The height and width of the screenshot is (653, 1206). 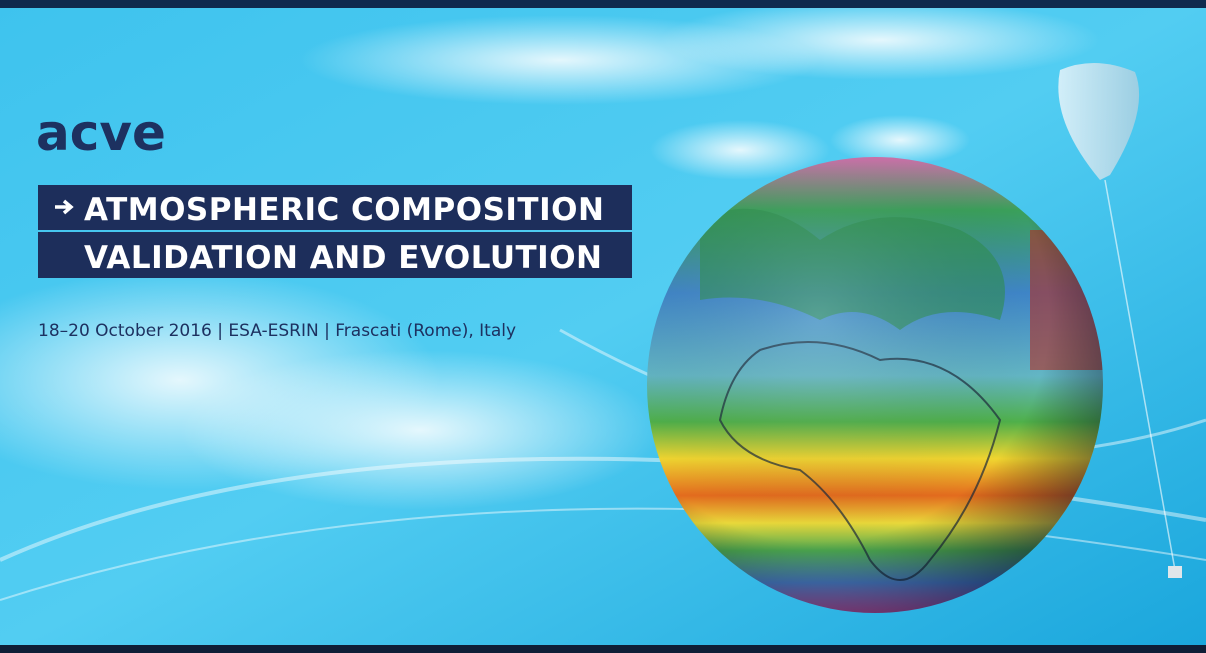 What do you see at coordinates (603, 4) in the screenshot?
I see `top-border` at bounding box center [603, 4].